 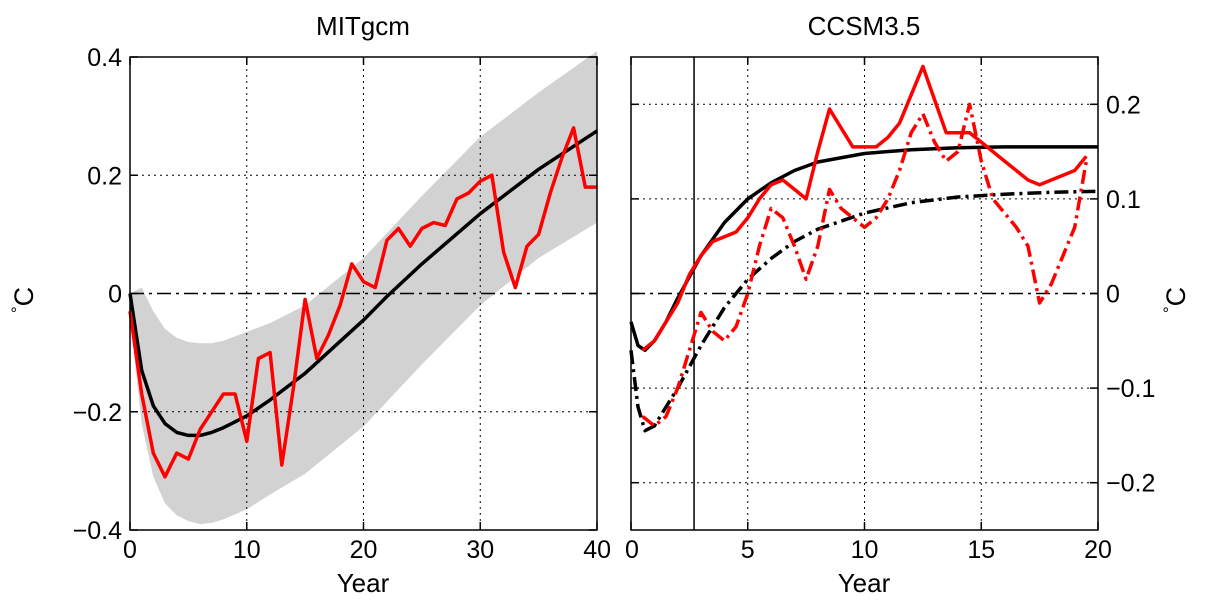 What do you see at coordinates (864, 26) in the screenshot?
I see `chart-title: CCSM3.5` at bounding box center [864, 26].